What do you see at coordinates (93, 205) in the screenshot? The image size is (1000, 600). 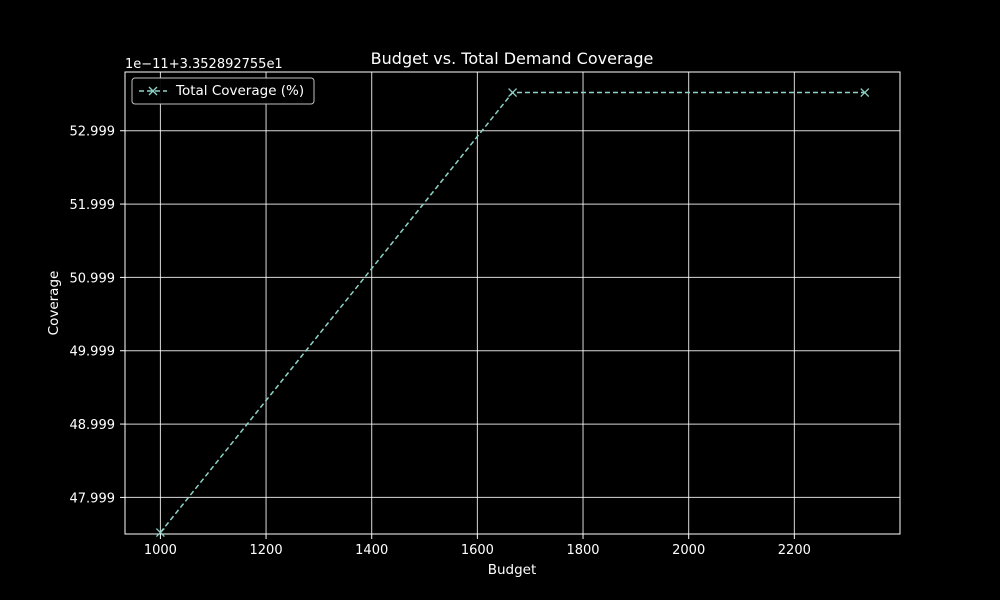 I see `y-tick-label: 51.999` at bounding box center [93, 205].